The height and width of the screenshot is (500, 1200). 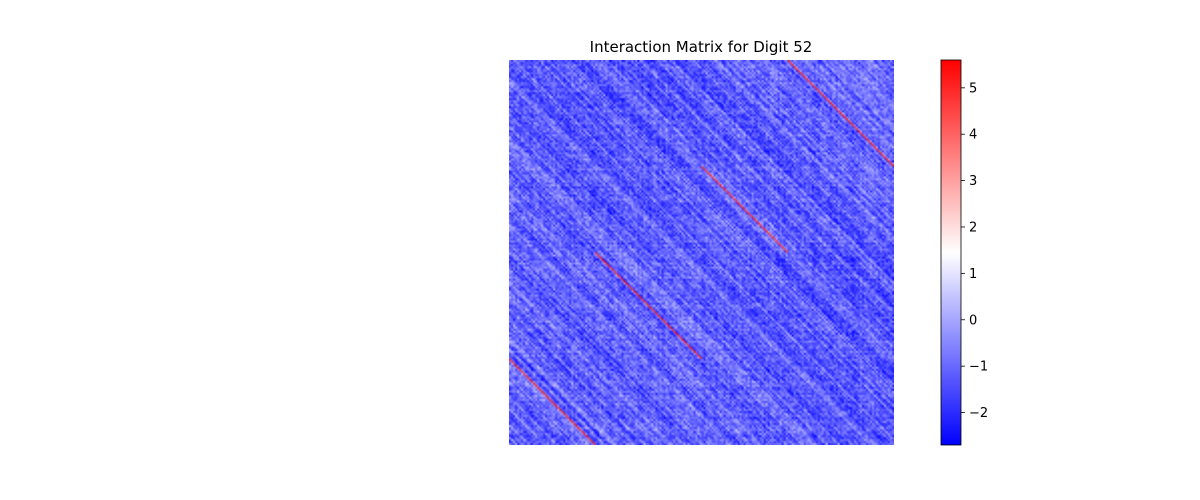 I want to click on colorbar-ticks: −2 −1 0 1 2 3 4 5, so click(x=974, y=251).